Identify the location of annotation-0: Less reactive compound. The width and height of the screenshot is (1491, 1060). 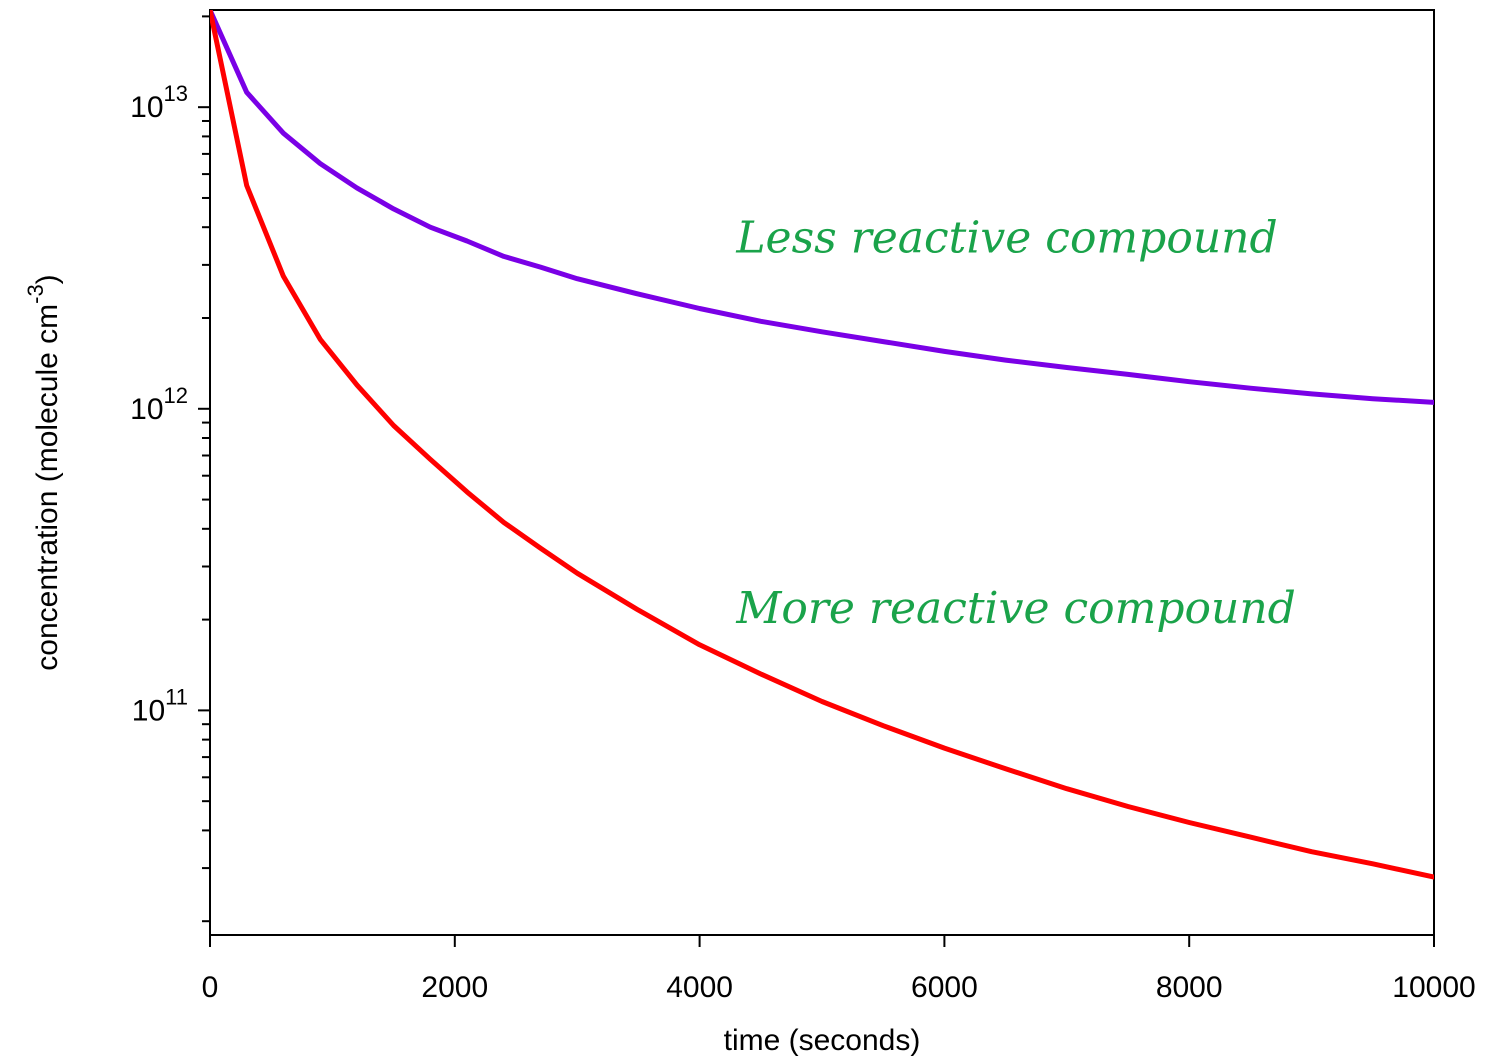
(1006, 237).